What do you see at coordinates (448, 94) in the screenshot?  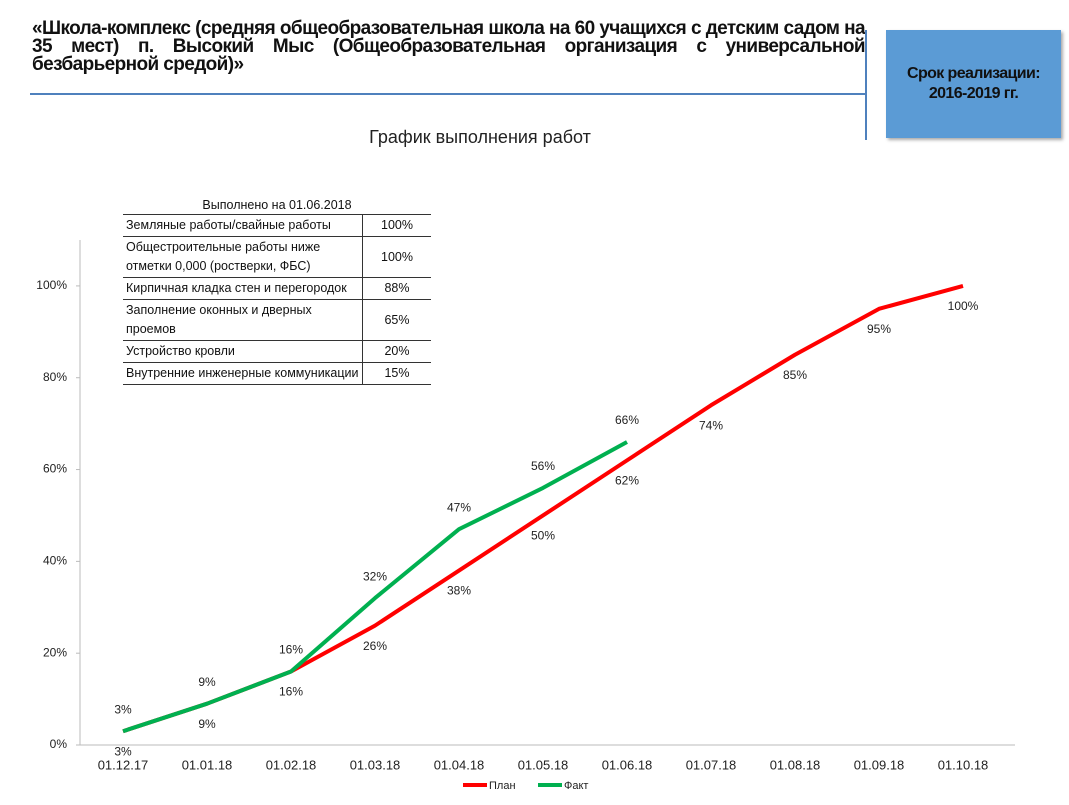 I see `title-underline` at bounding box center [448, 94].